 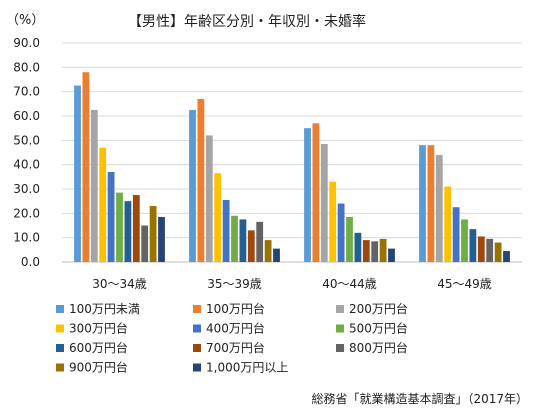 What do you see at coordinates (26, 213) in the screenshot?
I see `y-tick-label: 20.0` at bounding box center [26, 213].